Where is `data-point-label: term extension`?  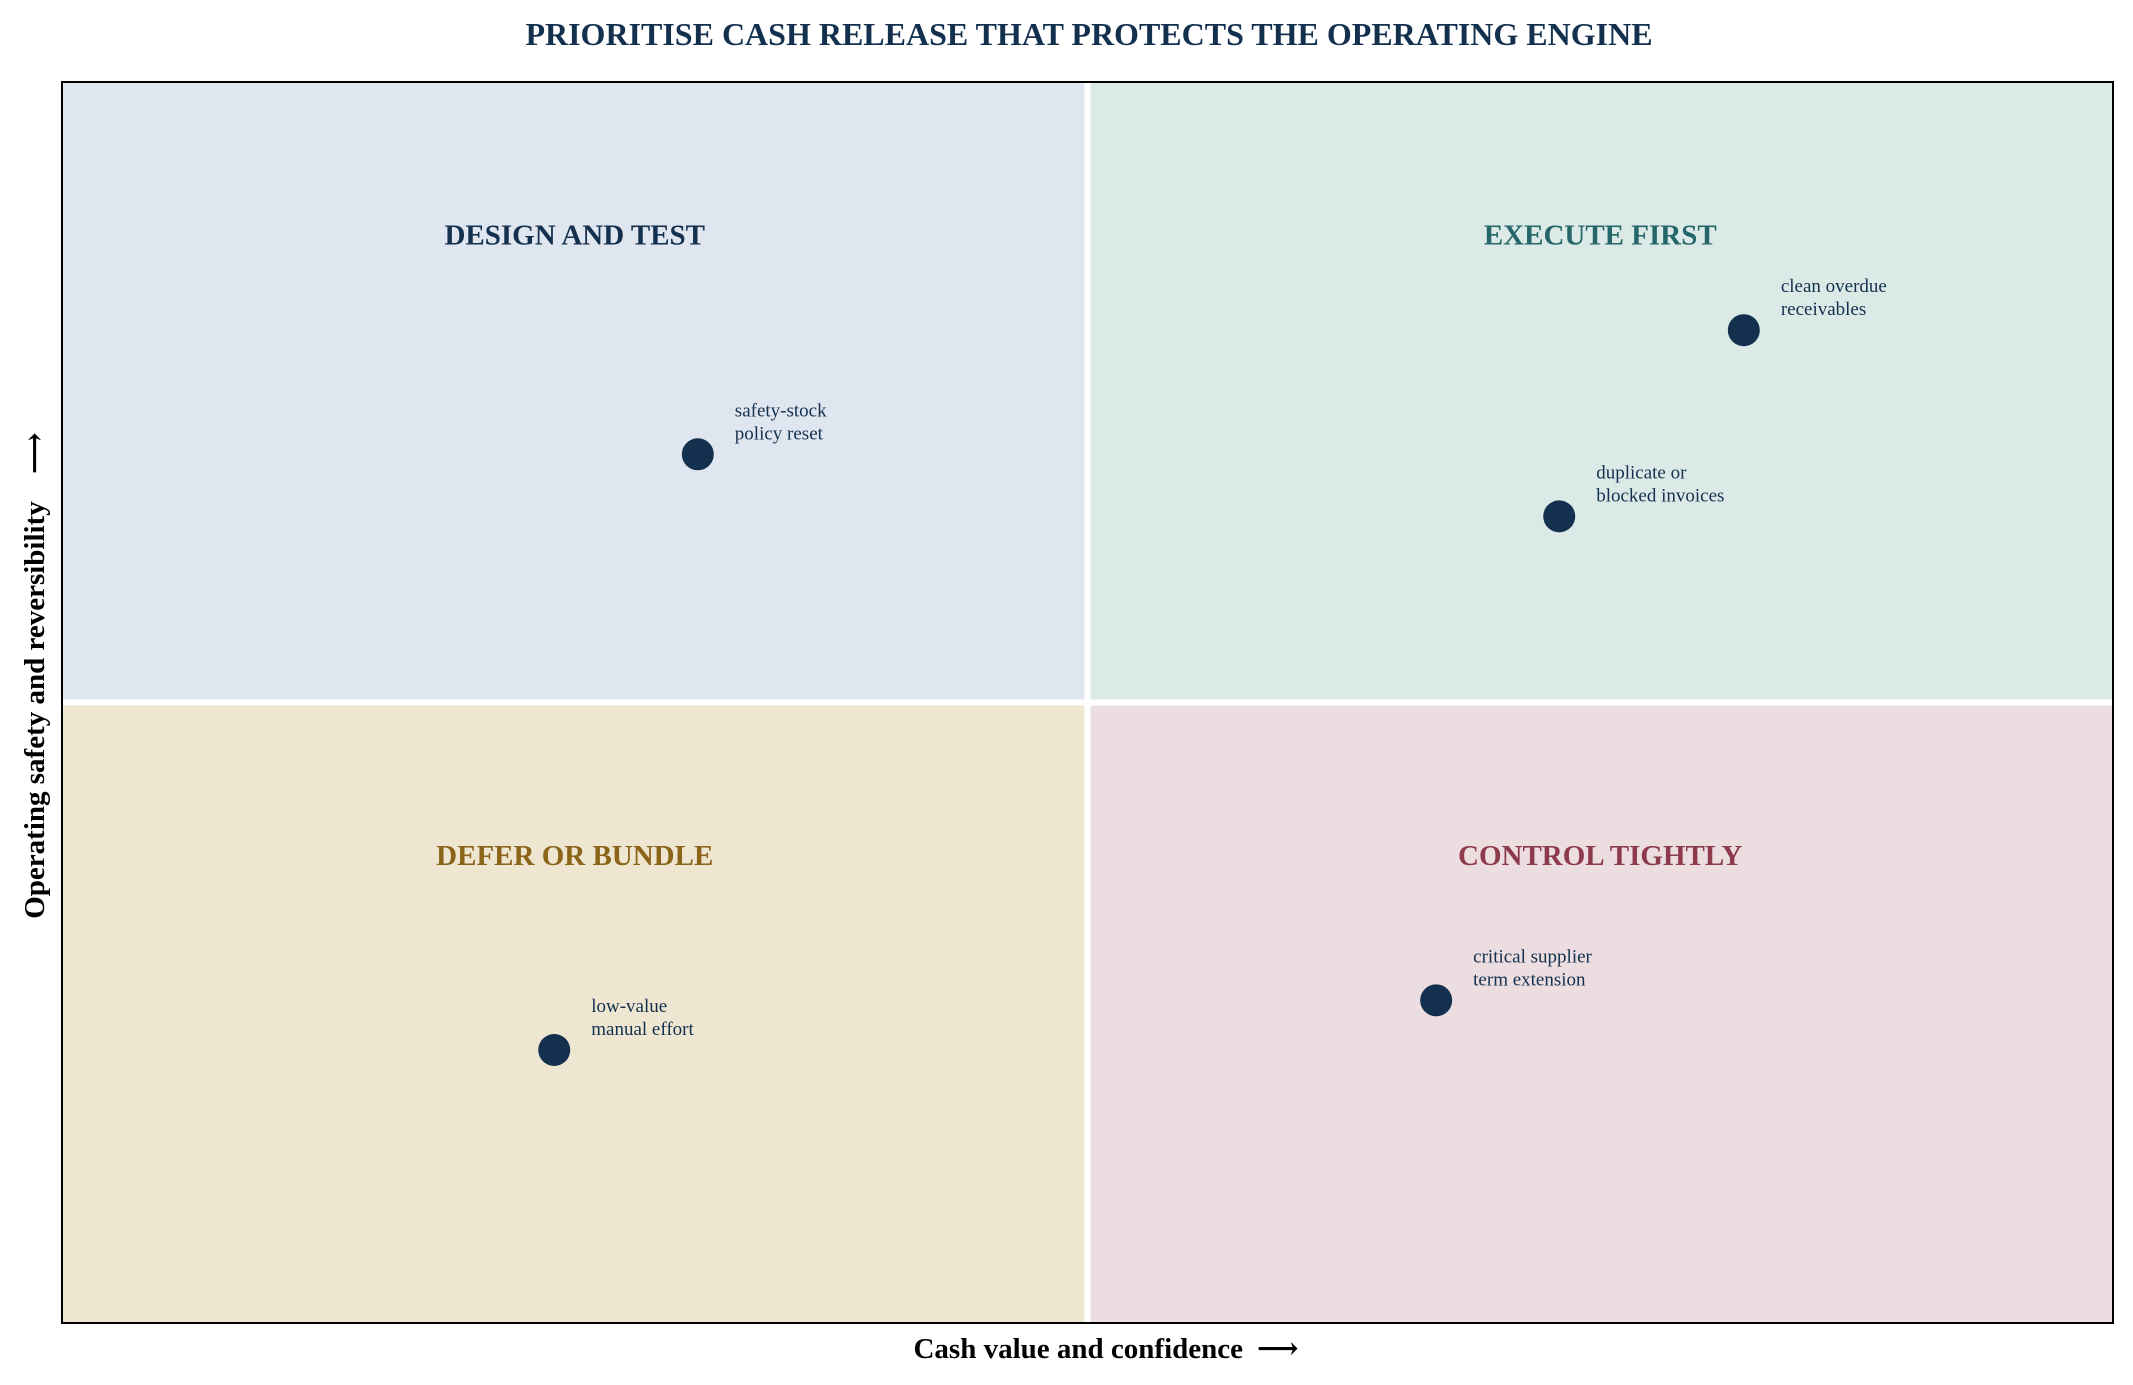
data-point-label: term extension is located at coordinates (1529, 979).